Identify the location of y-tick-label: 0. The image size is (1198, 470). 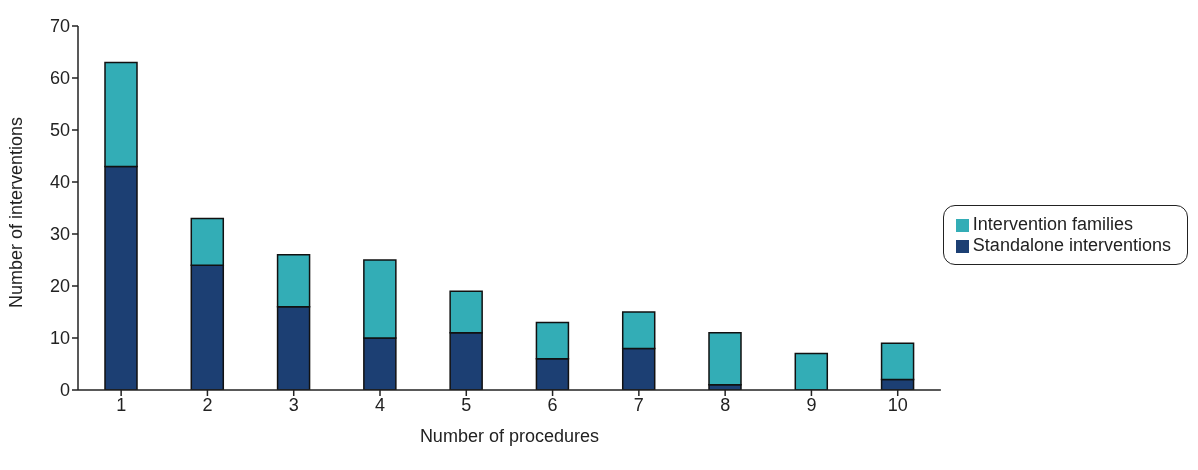
(64, 390).